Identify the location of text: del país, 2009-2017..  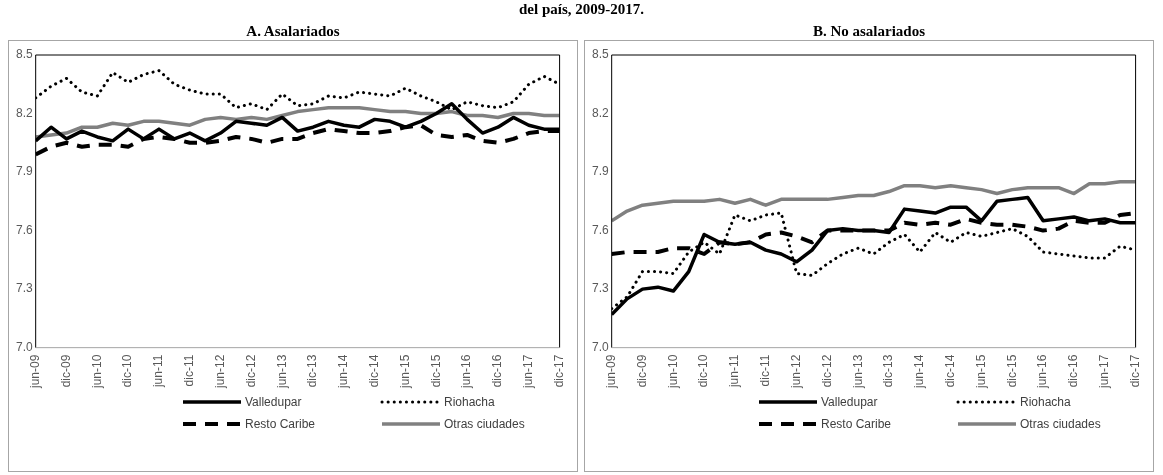
(581, 9).